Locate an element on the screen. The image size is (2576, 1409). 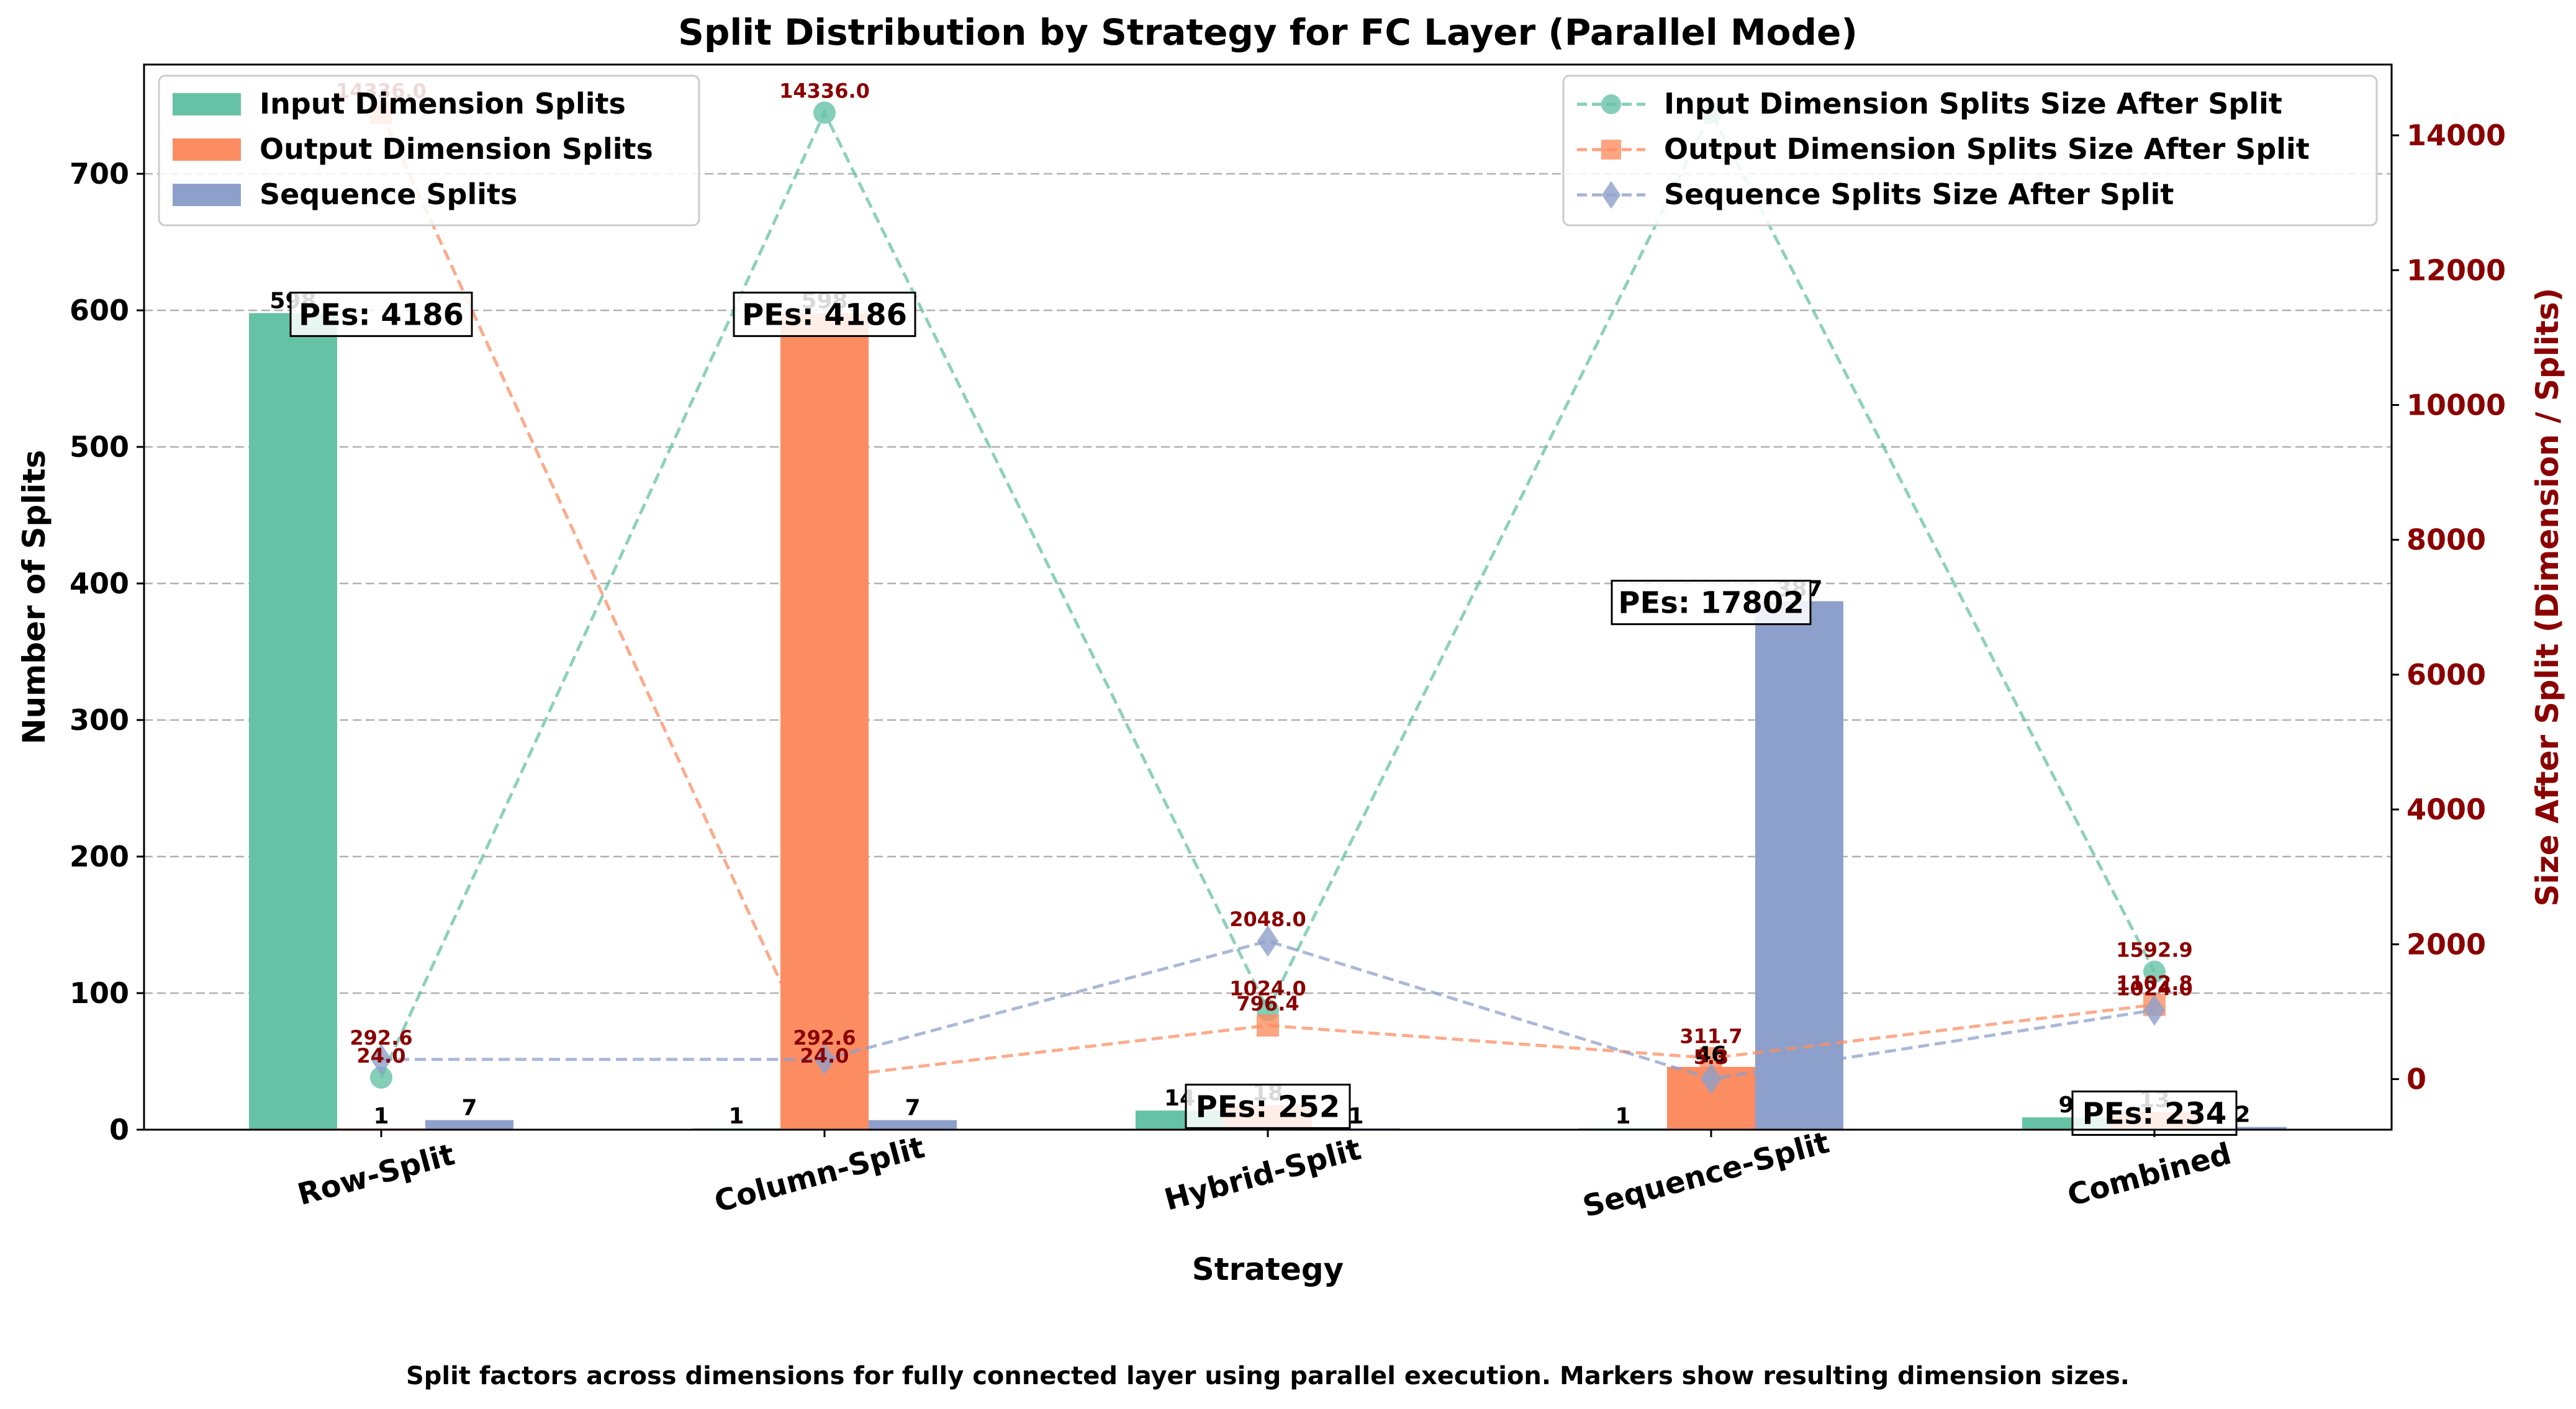
y2-tick-label: 4000 is located at coordinates (2446, 809).